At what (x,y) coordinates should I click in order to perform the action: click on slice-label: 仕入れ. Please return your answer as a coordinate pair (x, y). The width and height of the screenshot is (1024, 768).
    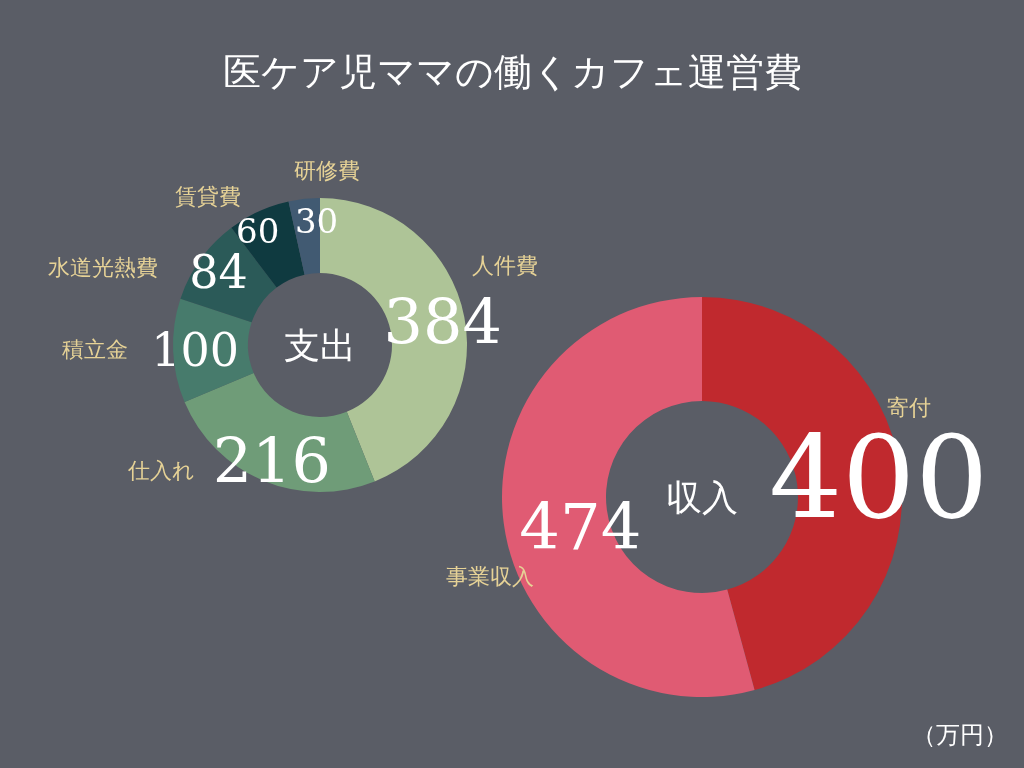
    Looking at the image, I should click on (161, 470).